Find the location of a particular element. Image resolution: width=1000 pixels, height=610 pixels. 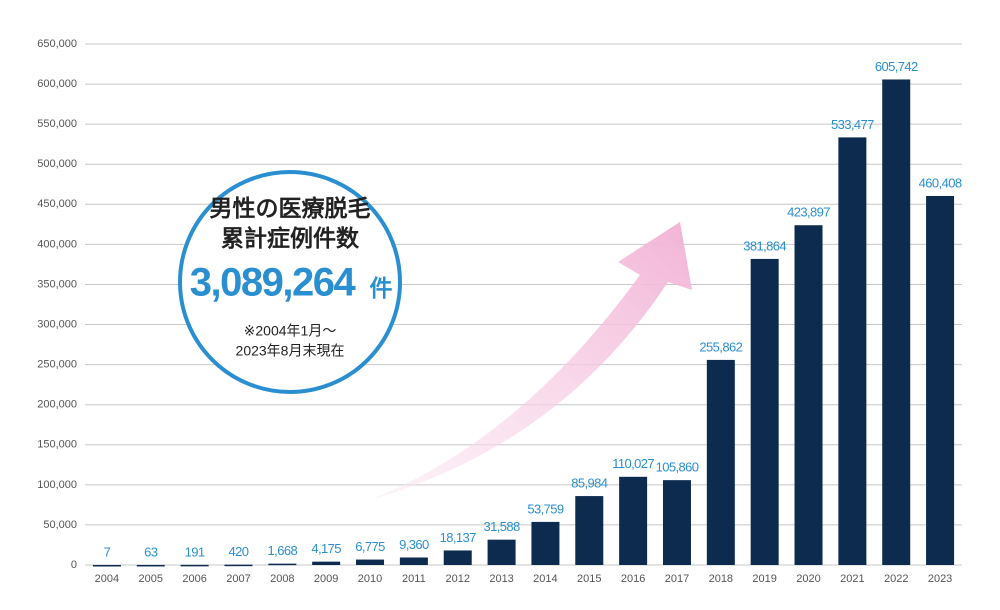

x-tick-label: 2005 is located at coordinates (151, 579).